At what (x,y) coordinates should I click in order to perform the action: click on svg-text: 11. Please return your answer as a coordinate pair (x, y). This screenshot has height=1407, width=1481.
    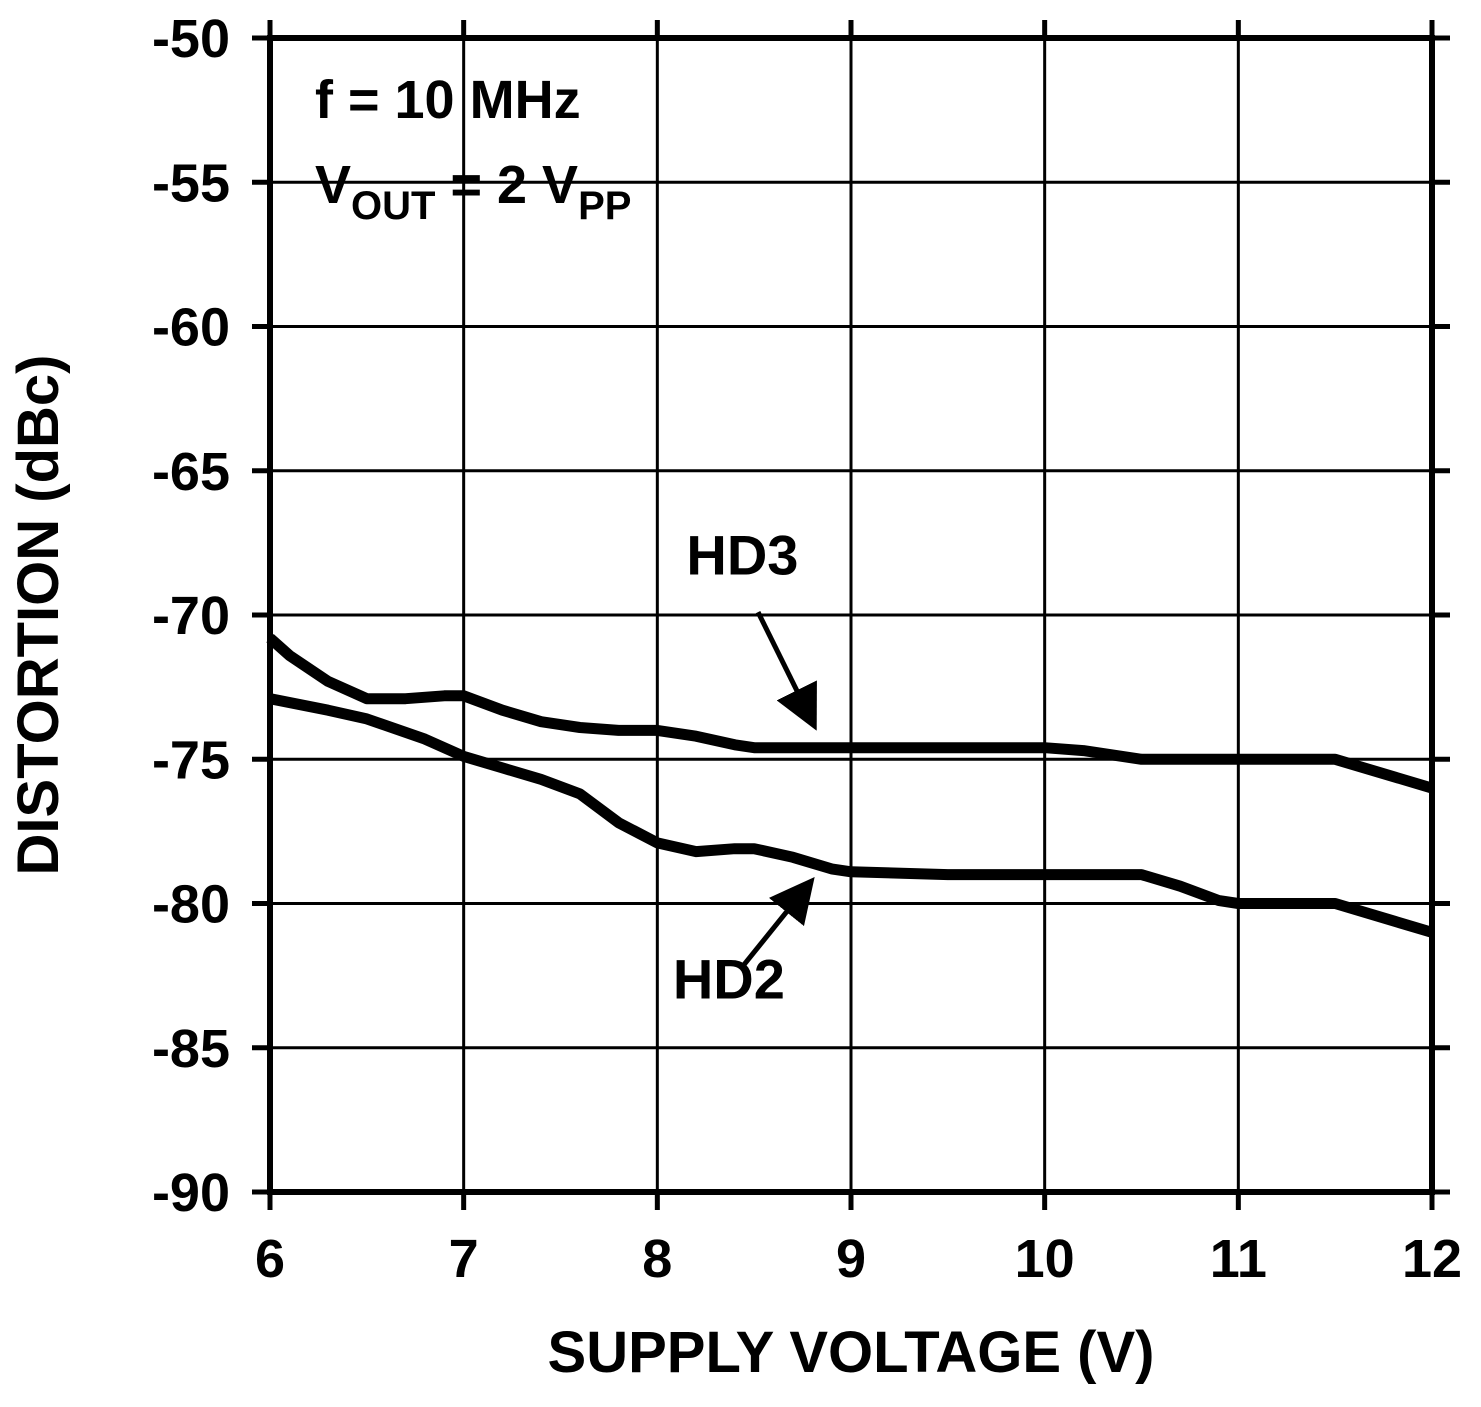
    Looking at the image, I should click on (1238, 1259).